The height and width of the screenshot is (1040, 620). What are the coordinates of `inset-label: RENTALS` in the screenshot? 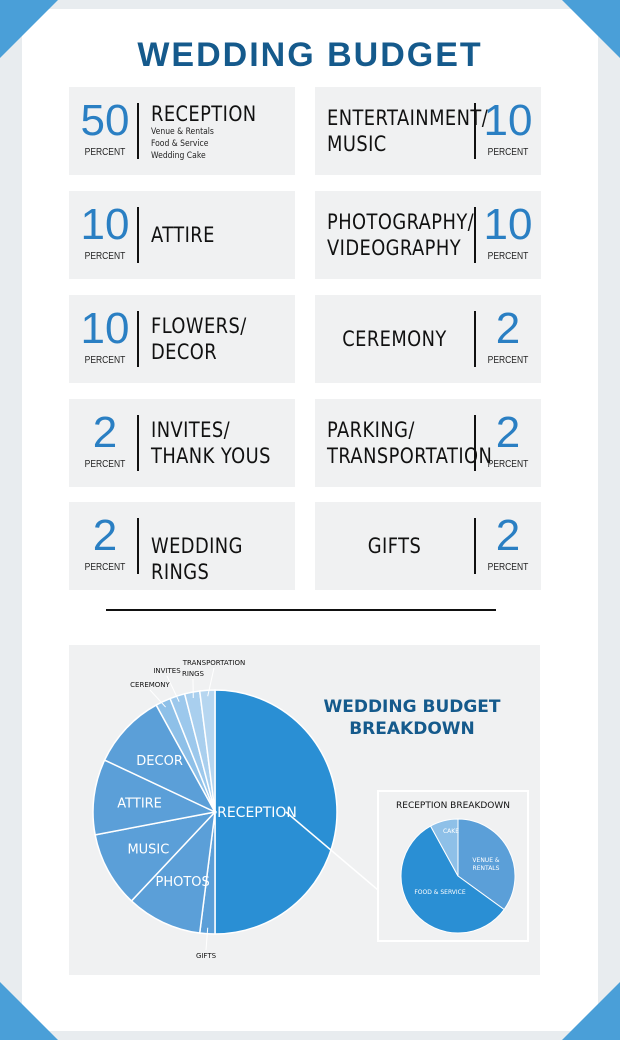 It's located at (486, 868).